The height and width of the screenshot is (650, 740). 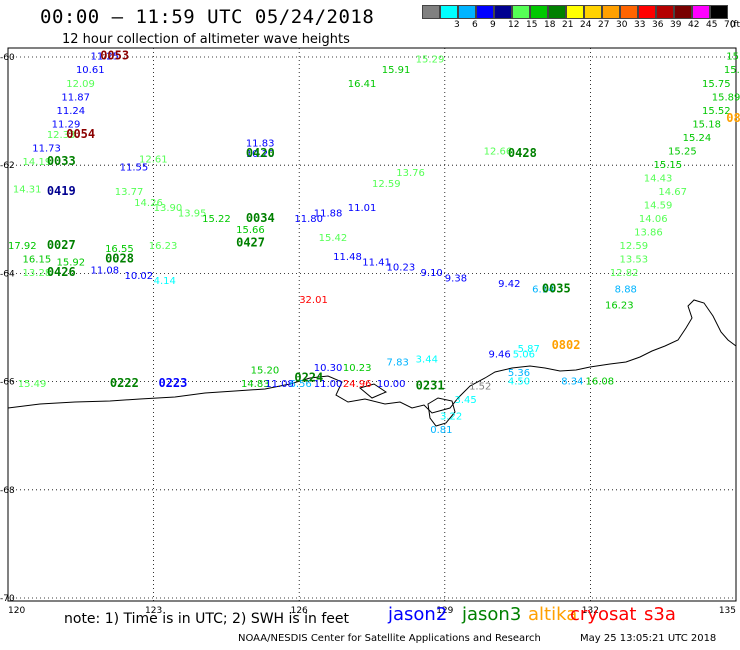 I want to click on pass-time-label: 0428, so click(x=522, y=153).